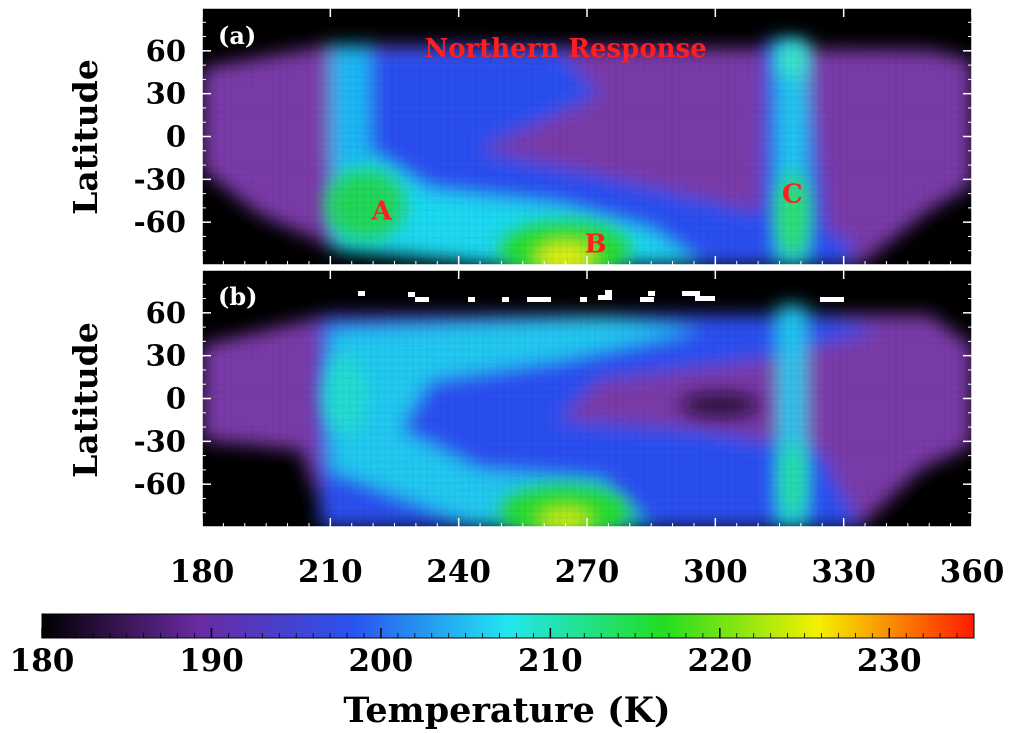  What do you see at coordinates (237, 35) in the screenshot?
I see `panel-a-label: (a)` at bounding box center [237, 35].